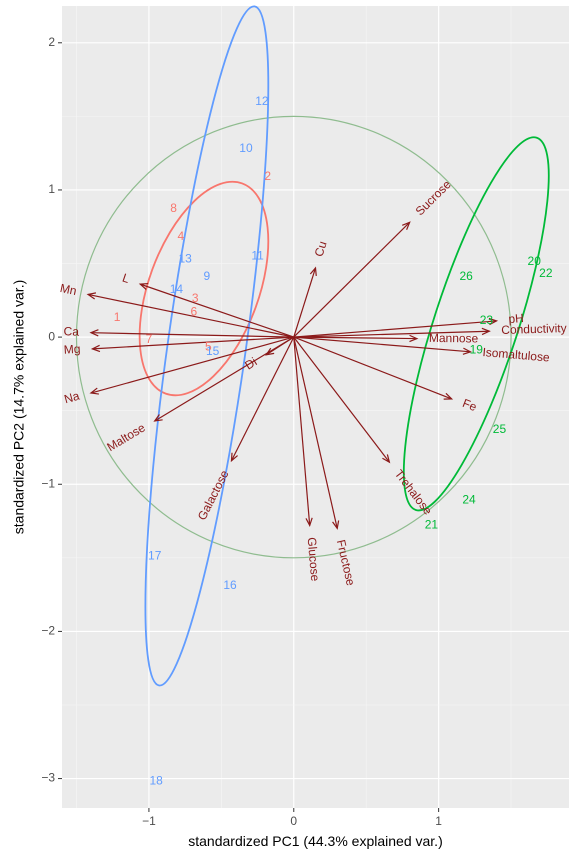 This screenshot has height=857, width=569. Describe the element at coordinates (51, 336) in the screenshot. I see `y-tick-label: 0` at that location.